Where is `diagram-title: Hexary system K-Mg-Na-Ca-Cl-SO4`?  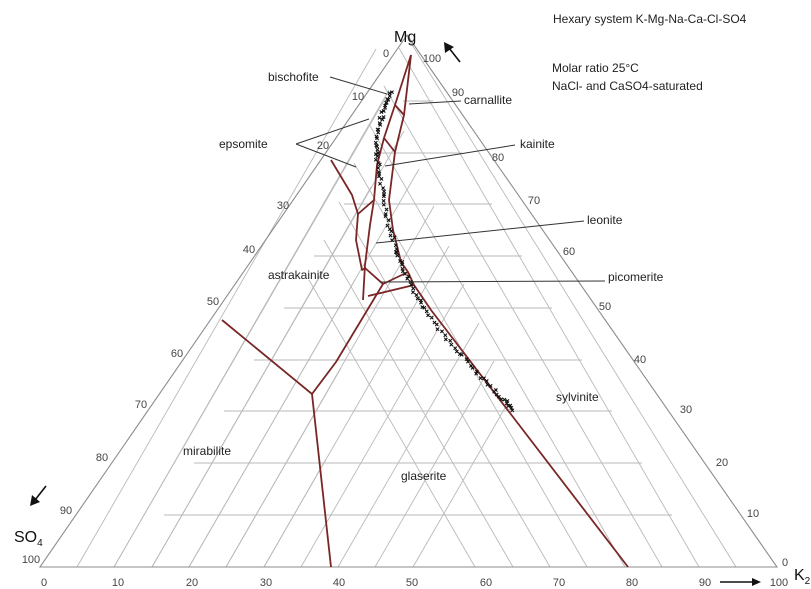 diagram-title: Hexary system K-Mg-Na-Ca-Cl-SO4 is located at coordinates (650, 19).